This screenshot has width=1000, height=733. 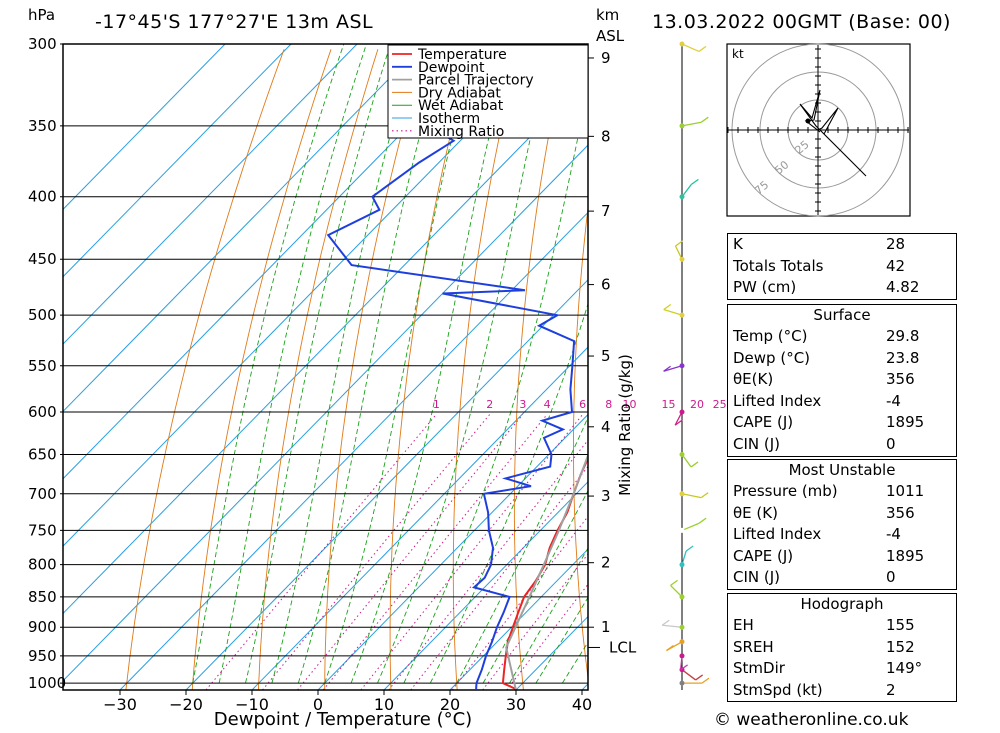 I want to click on surface-title: Surface, so click(x=842, y=315).